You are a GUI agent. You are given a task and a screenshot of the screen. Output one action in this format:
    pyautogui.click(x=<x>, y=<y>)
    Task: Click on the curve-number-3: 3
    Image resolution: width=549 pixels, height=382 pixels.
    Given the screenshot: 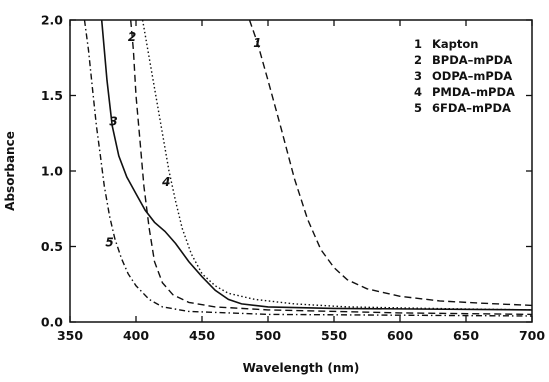 What is the action you would take?
    pyautogui.click(x=113, y=122)
    